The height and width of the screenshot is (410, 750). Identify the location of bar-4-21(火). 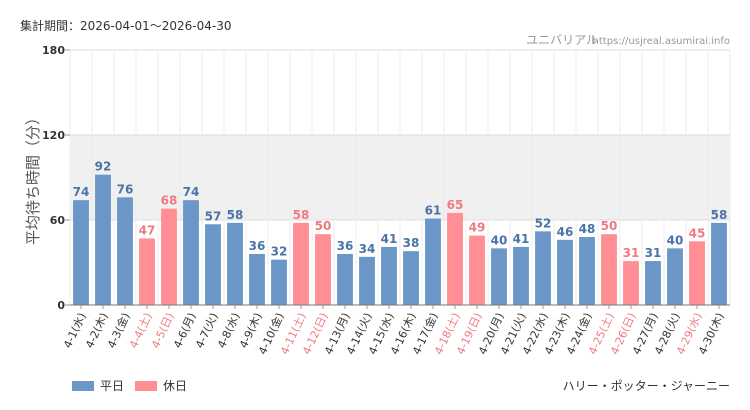
(521, 275).